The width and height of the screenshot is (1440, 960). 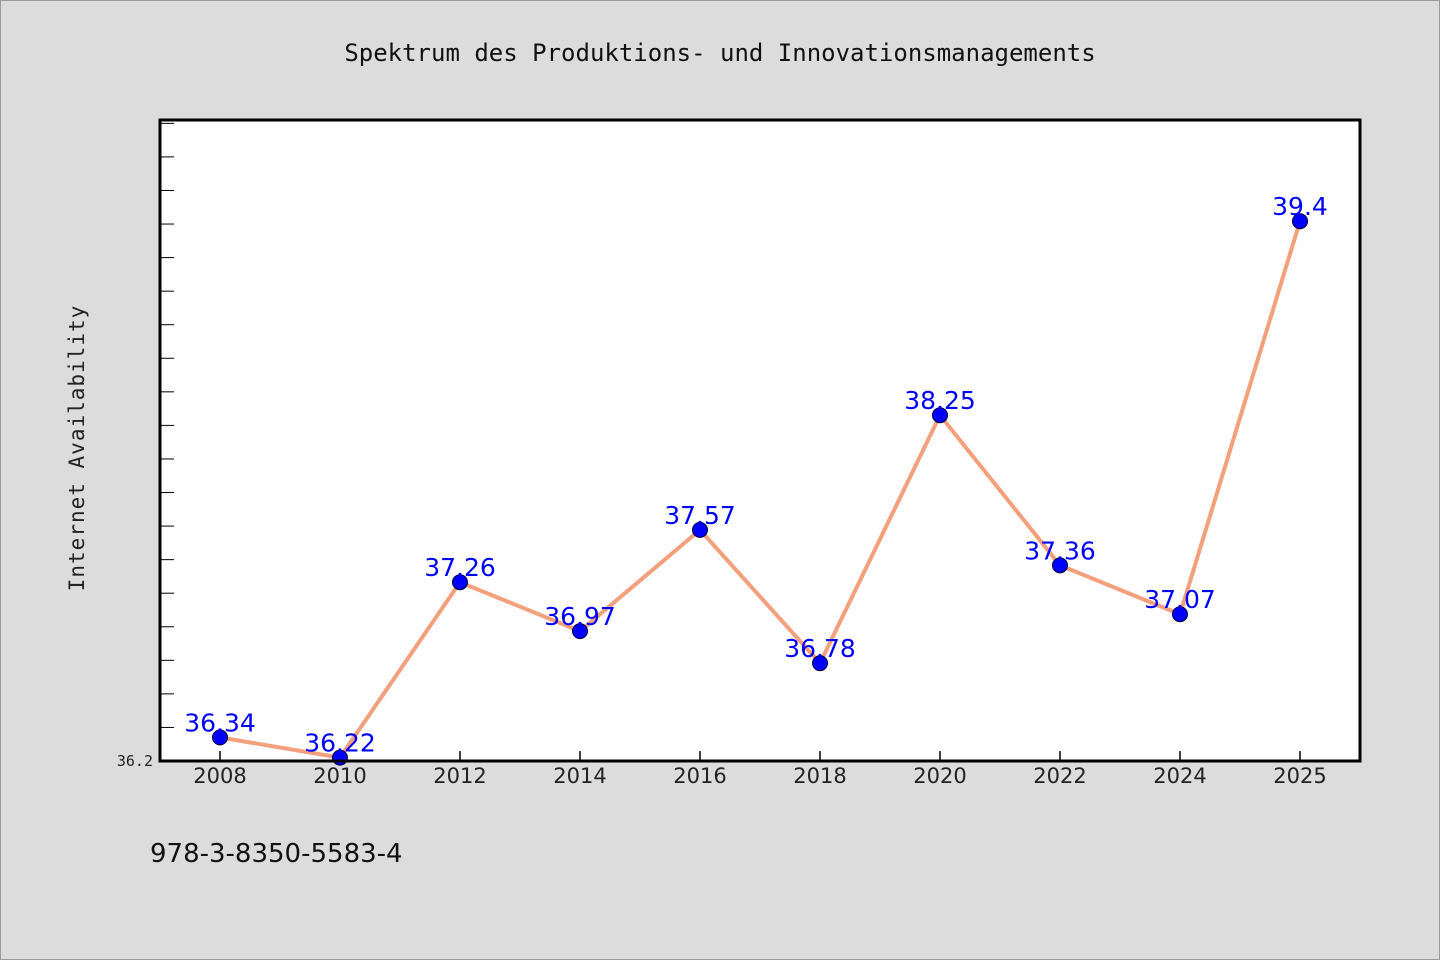 What do you see at coordinates (1180, 599) in the screenshot?
I see `data-label: 37.07` at bounding box center [1180, 599].